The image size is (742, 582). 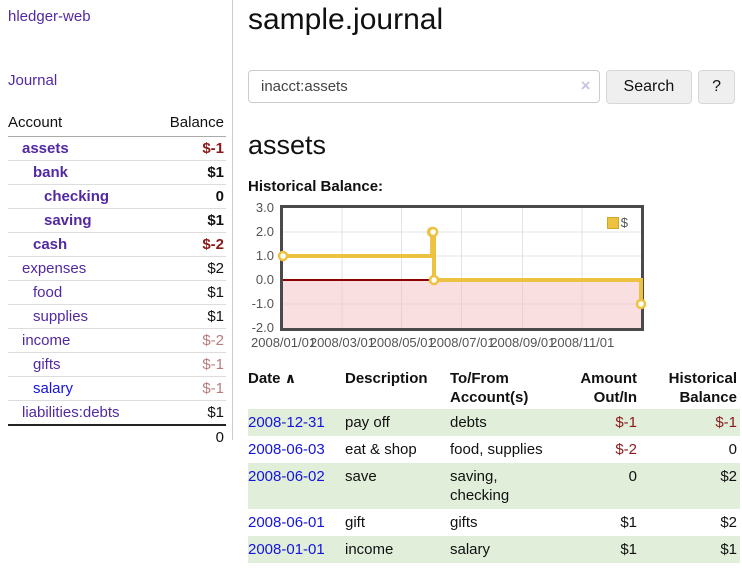 I want to click on transaction-date-link: 2008-12-31, so click(x=286, y=422).